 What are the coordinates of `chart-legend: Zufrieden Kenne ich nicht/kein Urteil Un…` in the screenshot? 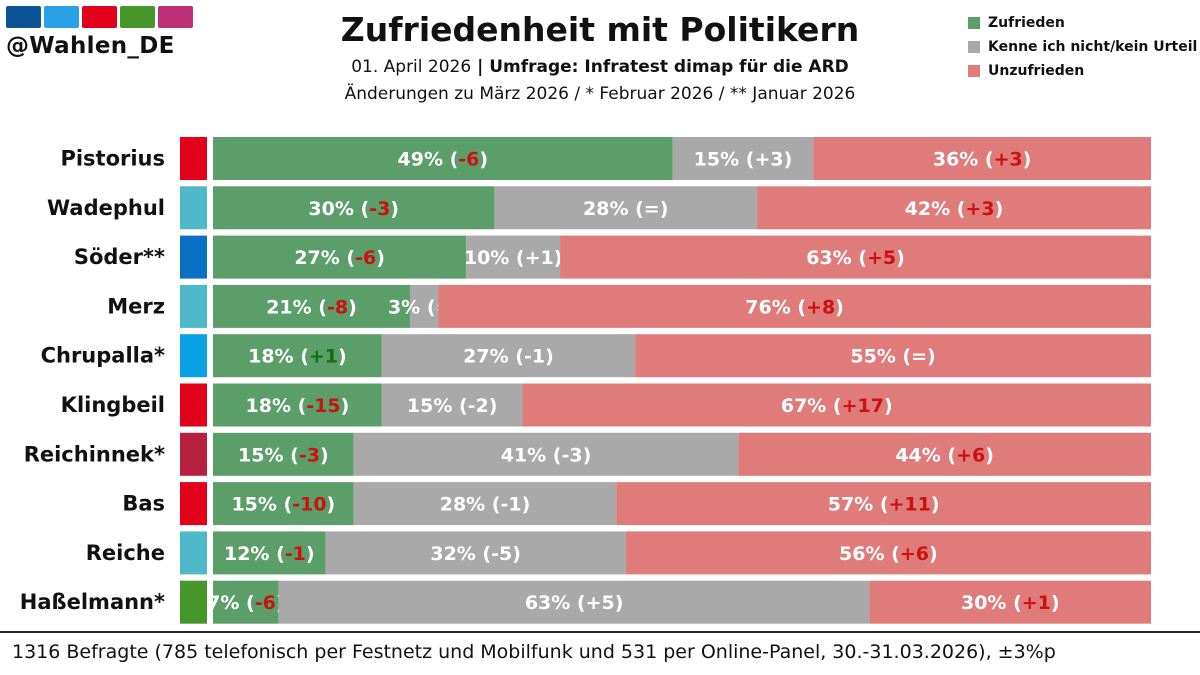 It's located at (1082, 47).